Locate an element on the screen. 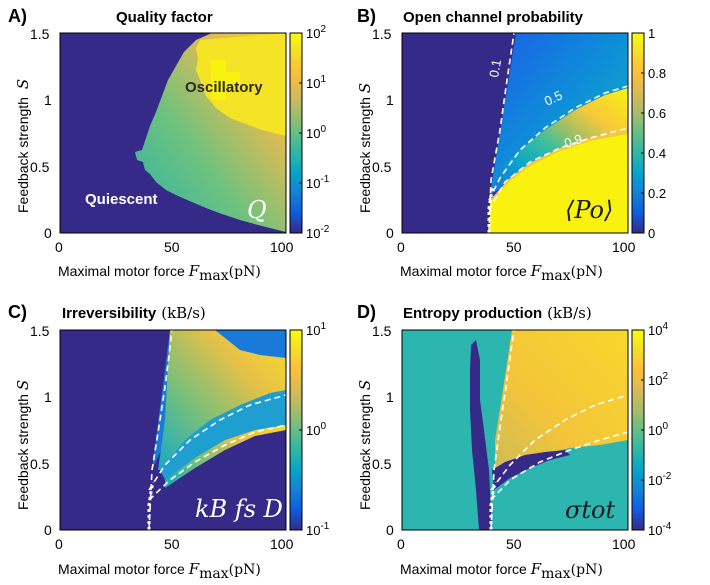 Image resolution: width=710 pixels, height=585 pixels. colorbar-tick-label: 0.6 is located at coordinates (657, 113).